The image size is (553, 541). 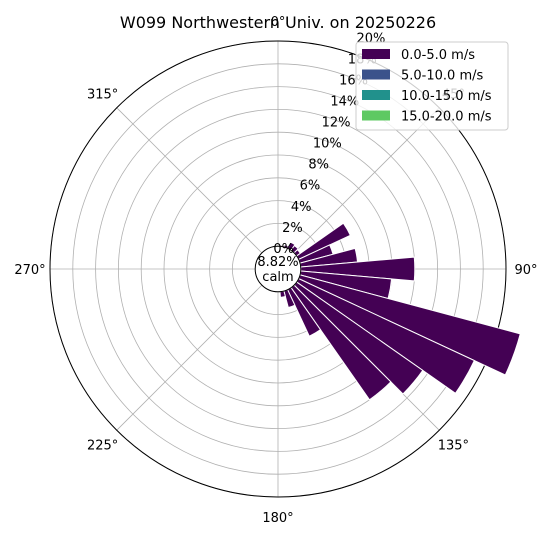 I want to click on radial-tick-label-4: 4%, so click(x=301, y=207).